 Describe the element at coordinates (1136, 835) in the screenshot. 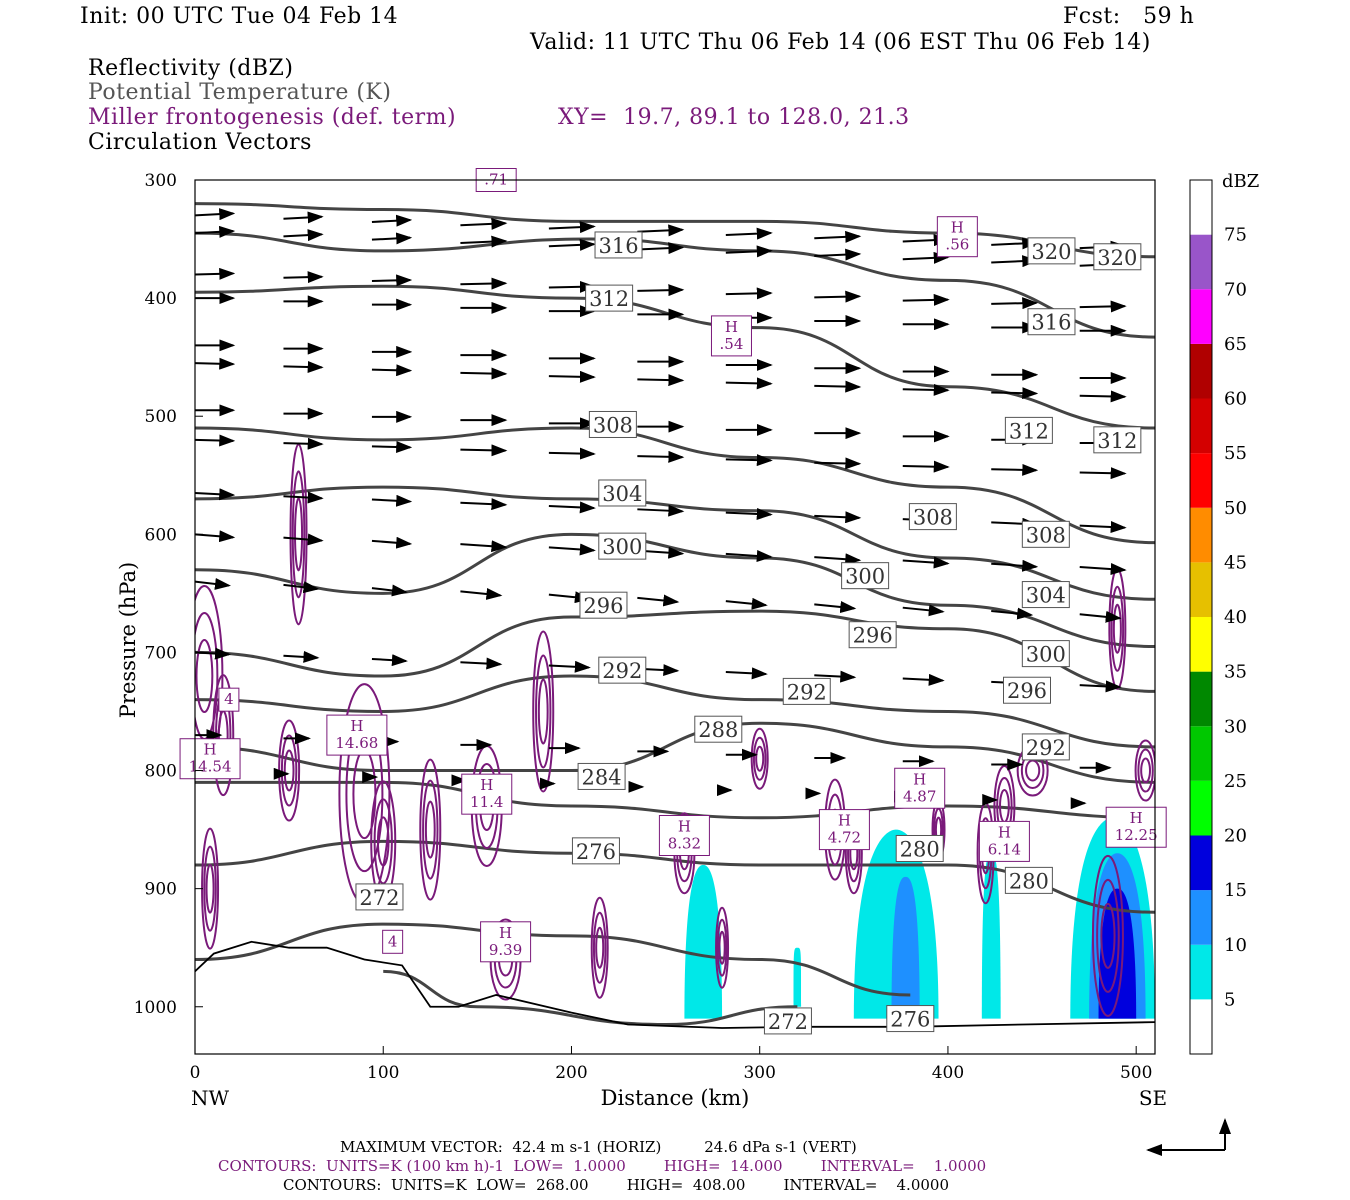

I see `frontogenesis-max-label: 12.25` at that location.